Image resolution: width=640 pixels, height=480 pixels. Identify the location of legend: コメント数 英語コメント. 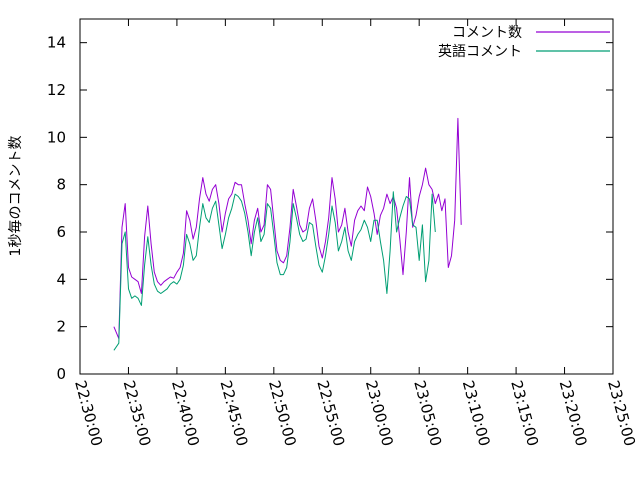
(524, 42).